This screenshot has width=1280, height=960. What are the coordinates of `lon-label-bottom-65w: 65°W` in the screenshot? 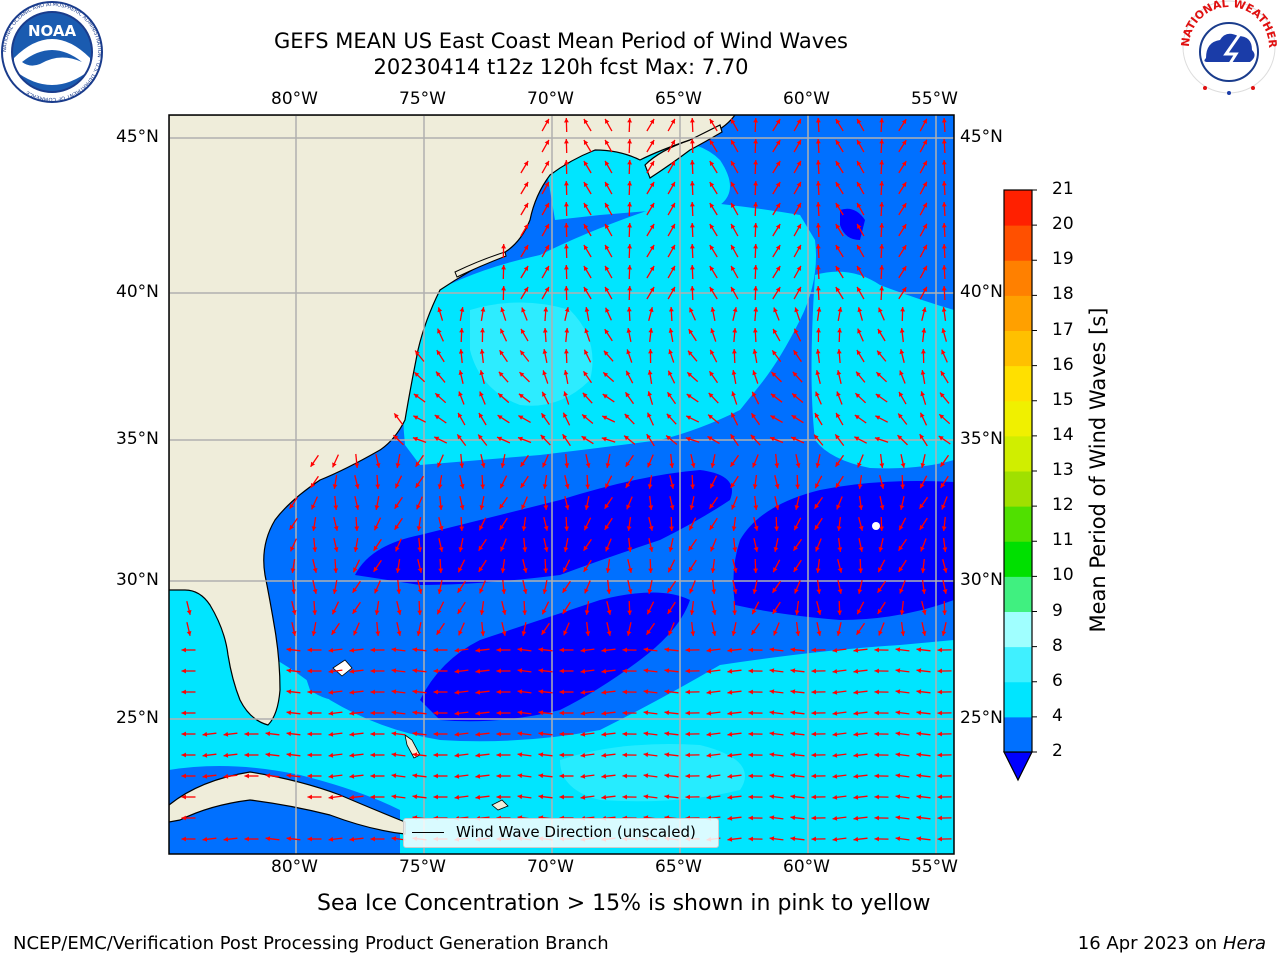 It's located at (678, 867).